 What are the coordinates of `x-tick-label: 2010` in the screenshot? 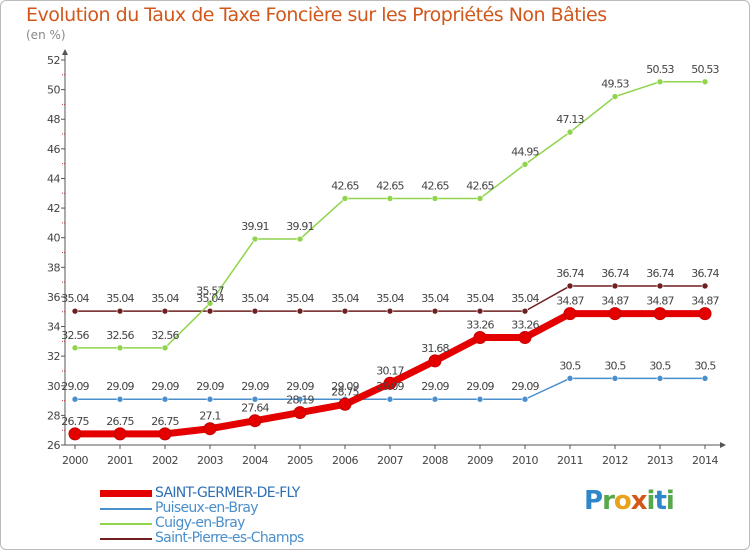 It's located at (525, 460).